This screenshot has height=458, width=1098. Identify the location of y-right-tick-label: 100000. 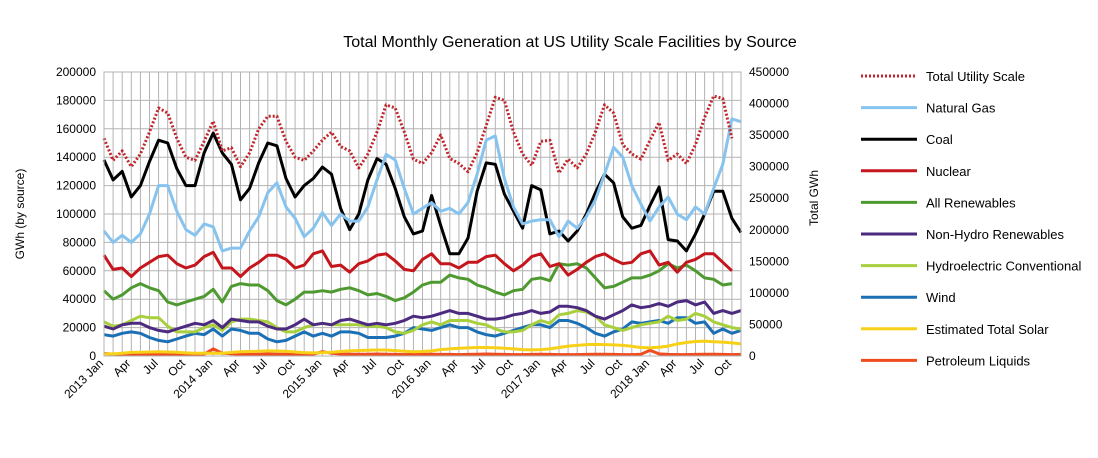
(769, 293).